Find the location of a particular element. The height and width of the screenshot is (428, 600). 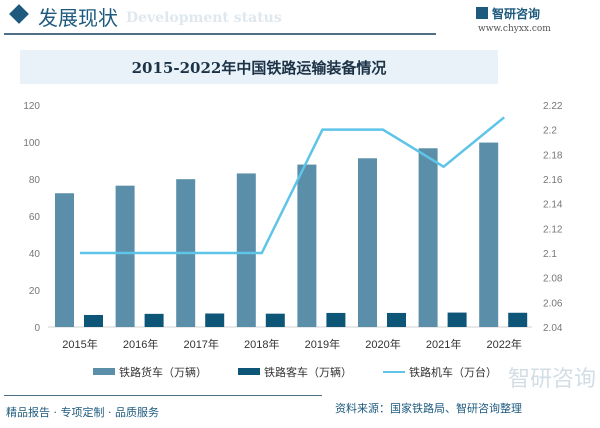

brand-logo: 智研咨询 is located at coordinates (508, 13).